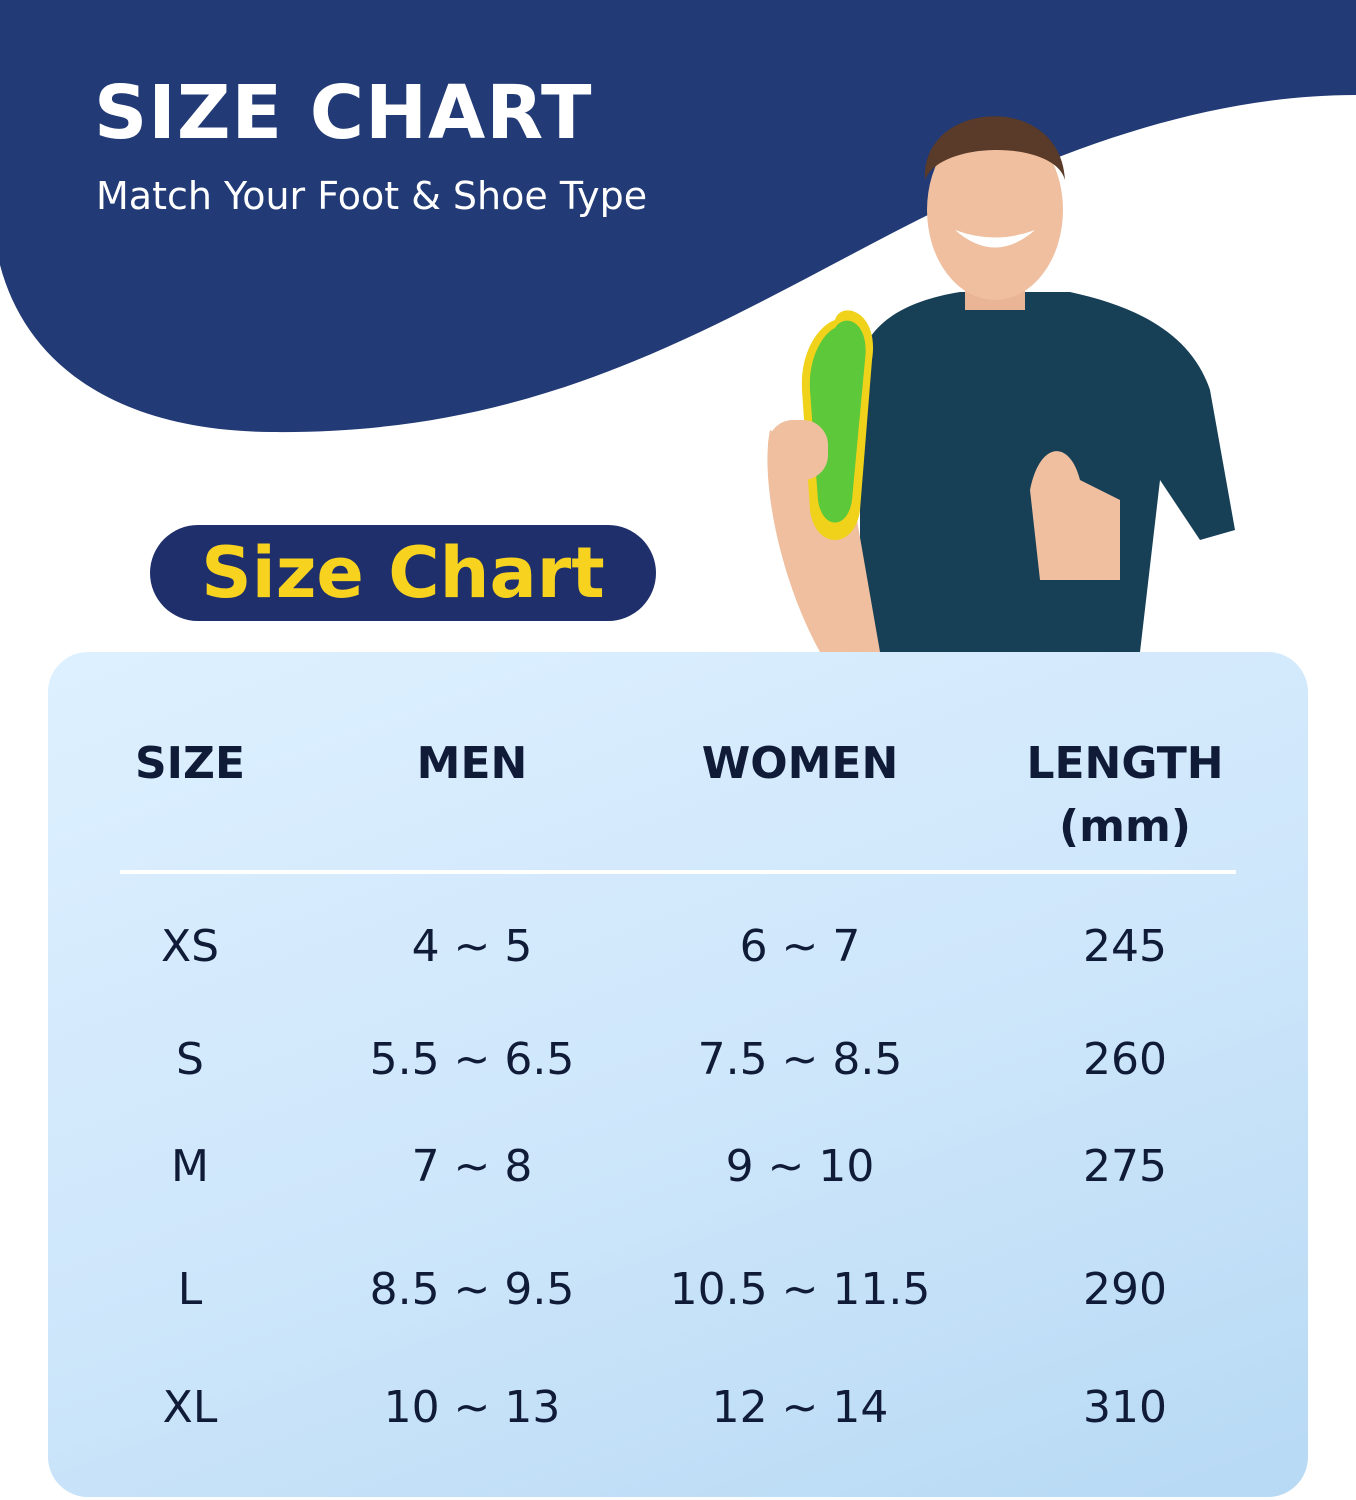  What do you see at coordinates (1125, 1059) in the screenshot?
I see `cell-length: 260` at bounding box center [1125, 1059].